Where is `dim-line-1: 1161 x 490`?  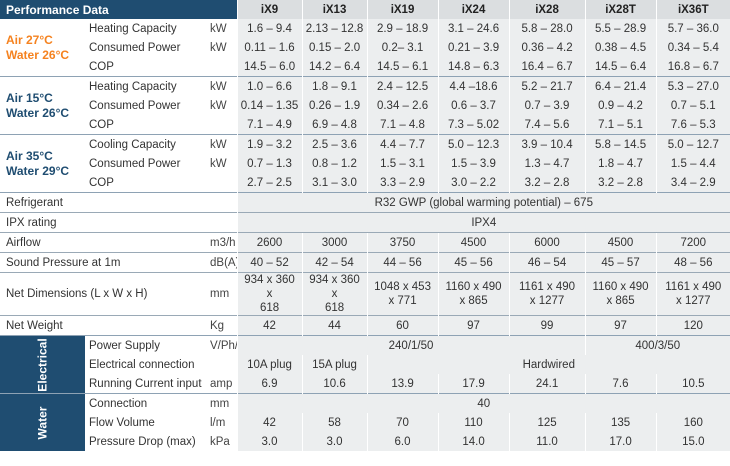 dim-line-1: 1161 x 490 is located at coordinates (547, 287).